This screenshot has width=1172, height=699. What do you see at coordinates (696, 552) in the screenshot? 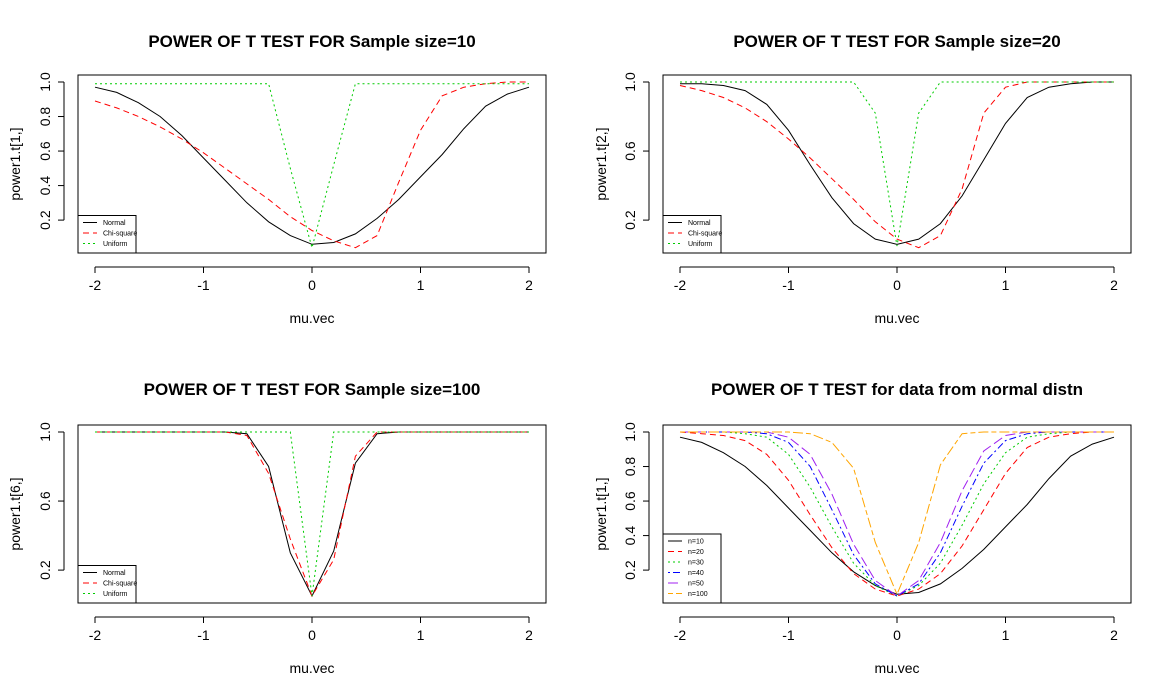
I see `legend-label: n=20` at bounding box center [696, 552].